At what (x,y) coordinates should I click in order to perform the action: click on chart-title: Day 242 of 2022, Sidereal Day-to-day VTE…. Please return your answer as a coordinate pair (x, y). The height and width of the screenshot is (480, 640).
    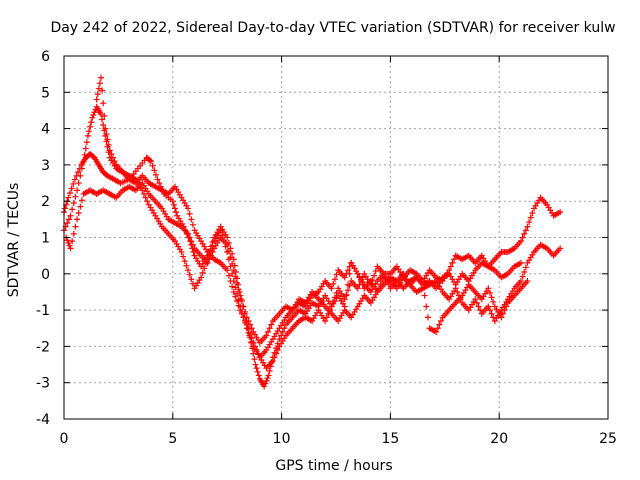
    Looking at the image, I should click on (332, 28).